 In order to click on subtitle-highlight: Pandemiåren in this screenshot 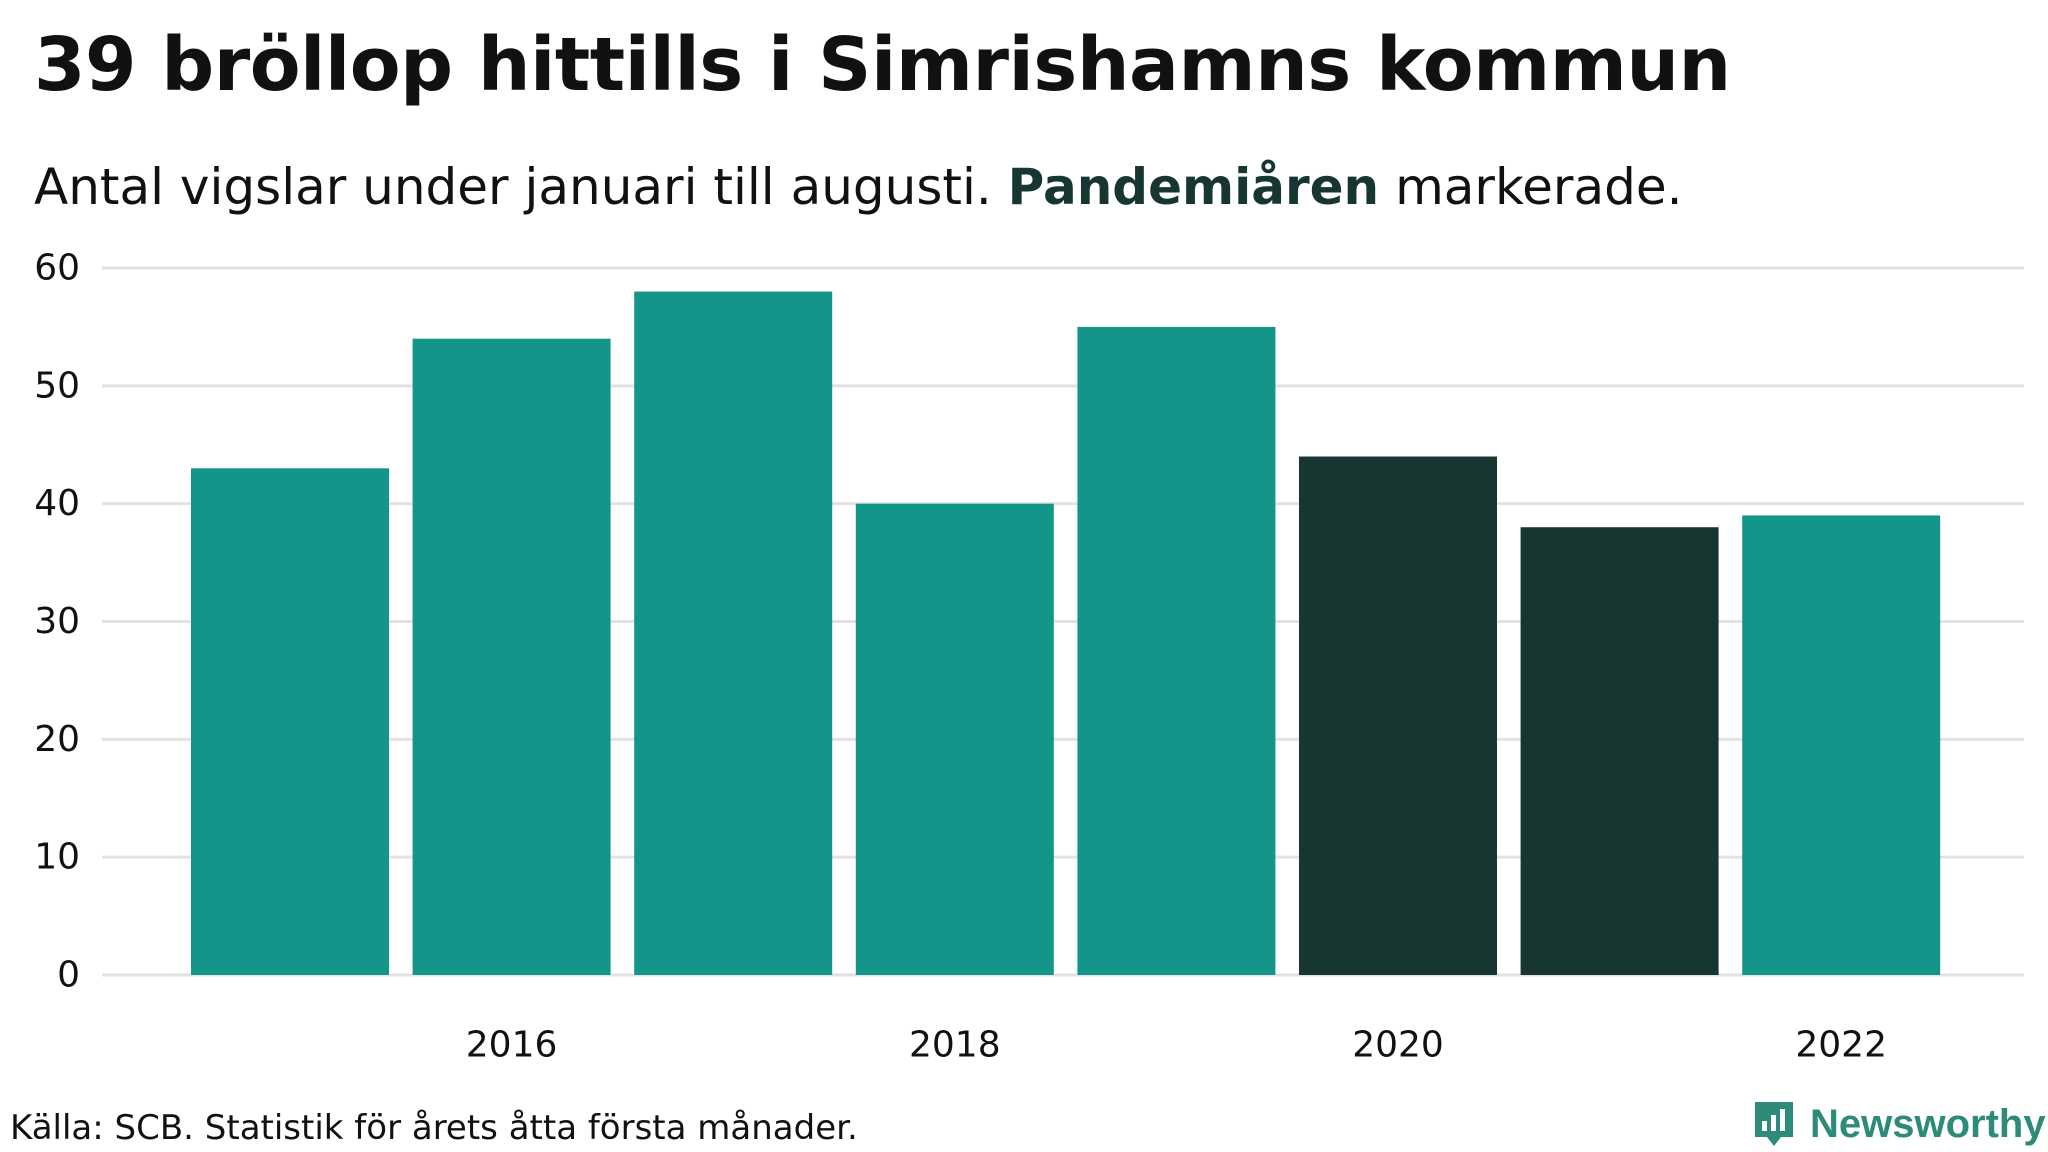, I will do `click(1193, 187)`.